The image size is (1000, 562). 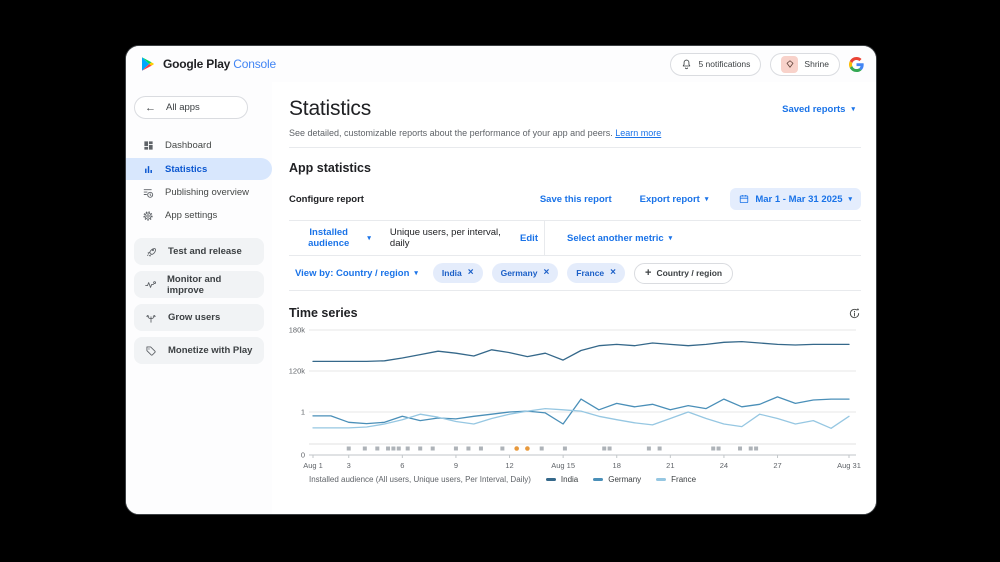 I want to click on sidebar-item-label: Grow users, so click(x=194, y=317).